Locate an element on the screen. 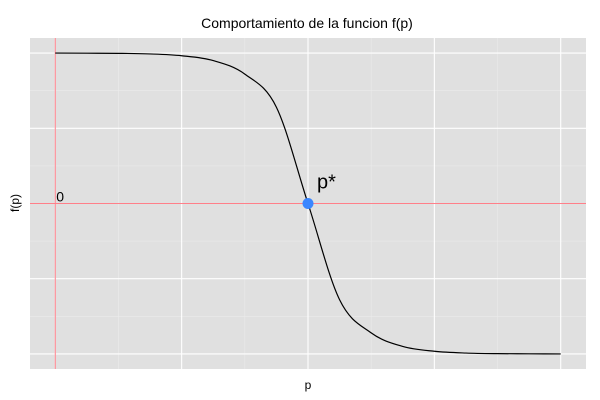 The height and width of the screenshot is (400, 600). x-axis-label: p is located at coordinates (308, 385).